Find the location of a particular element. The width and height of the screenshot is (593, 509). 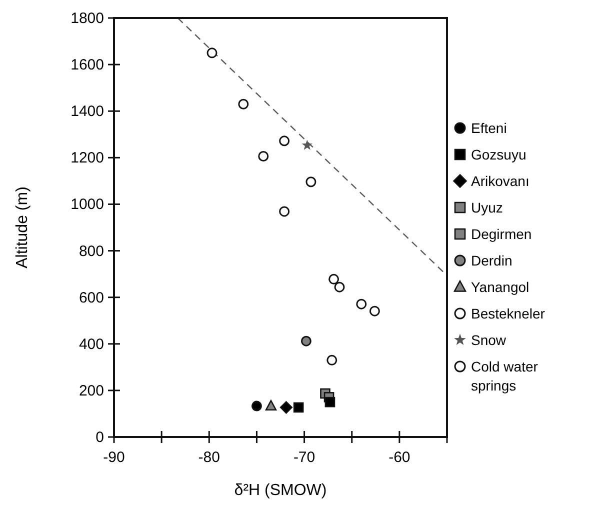

legend-label: Efteni is located at coordinates (489, 128).